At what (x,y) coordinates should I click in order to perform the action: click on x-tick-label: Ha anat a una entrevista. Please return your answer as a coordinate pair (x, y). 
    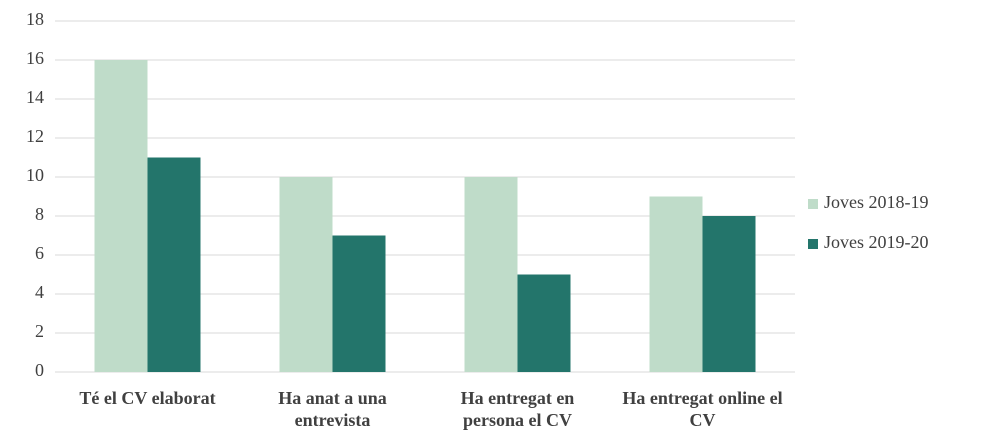
    Looking at the image, I should click on (332, 409).